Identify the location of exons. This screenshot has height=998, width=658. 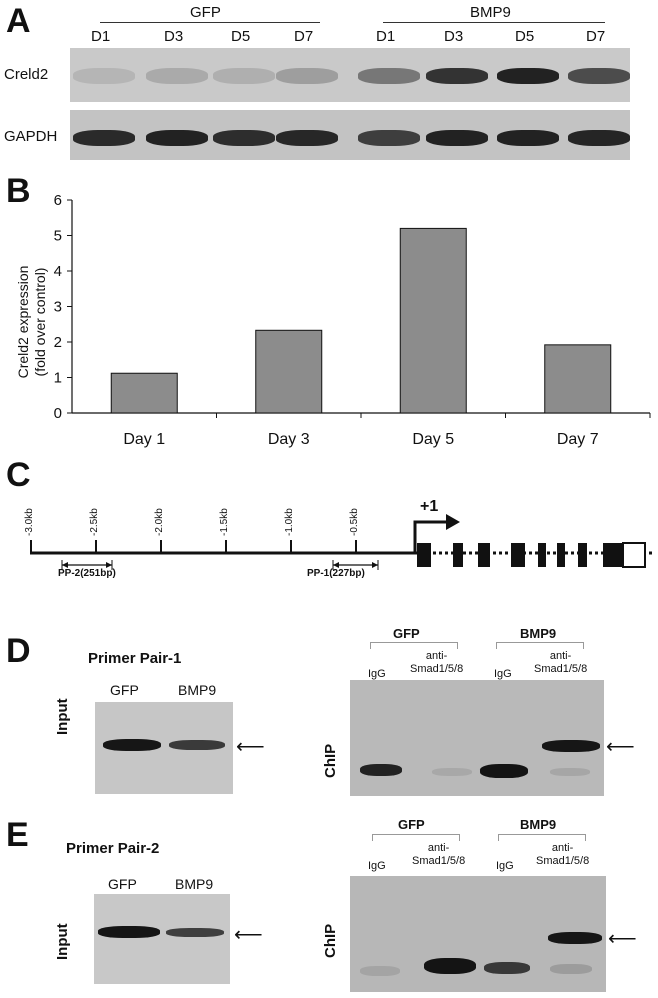
(531, 555).